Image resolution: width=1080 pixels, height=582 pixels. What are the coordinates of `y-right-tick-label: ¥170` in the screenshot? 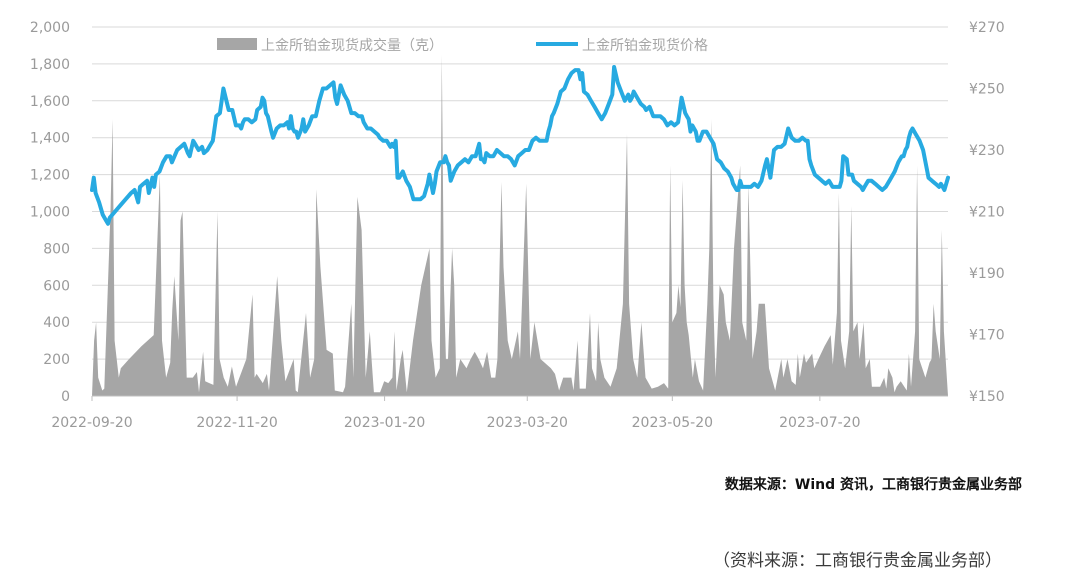 It's located at (987, 336).